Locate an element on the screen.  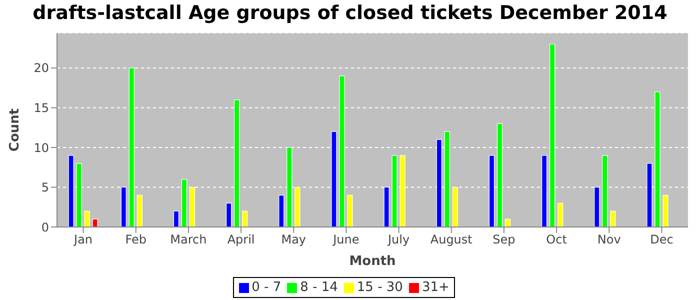
x-tick-label: Oct is located at coordinates (557, 239).